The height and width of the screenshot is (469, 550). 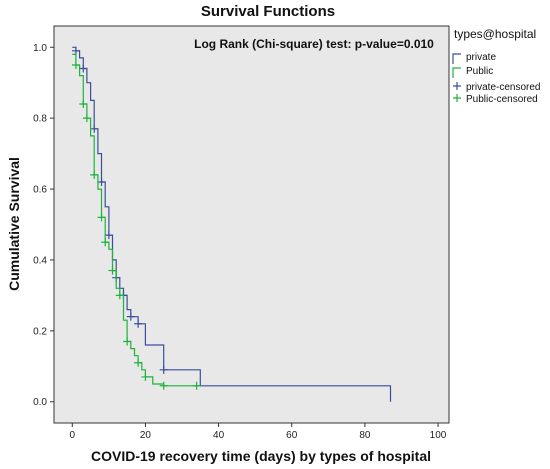 I want to click on legend-label-public-censored: Public-censored, so click(x=502, y=99).